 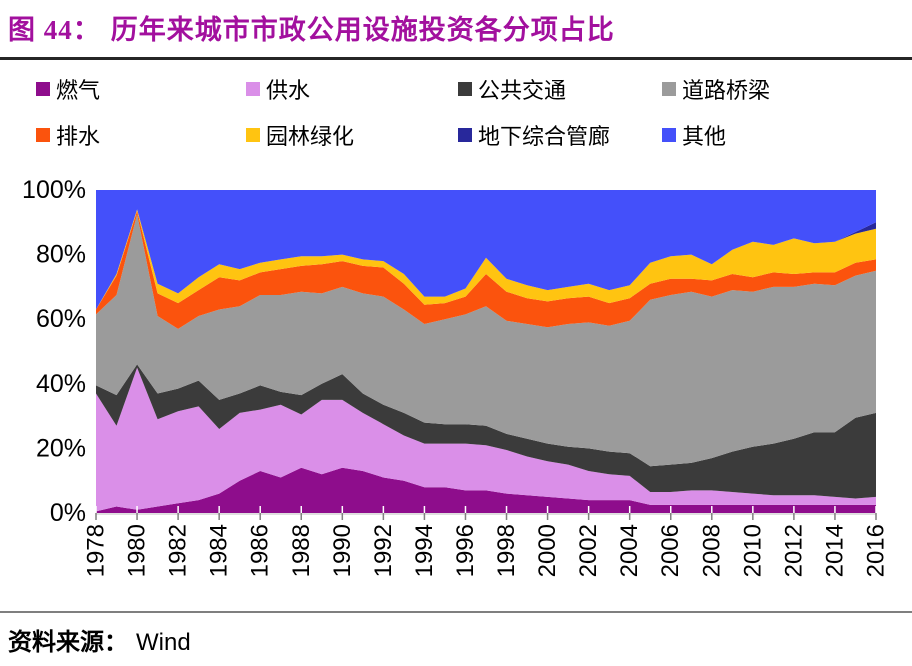 What do you see at coordinates (253, 135) in the screenshot?
I see `legend-swatch-landscaping` at bounding box center [253, 135].